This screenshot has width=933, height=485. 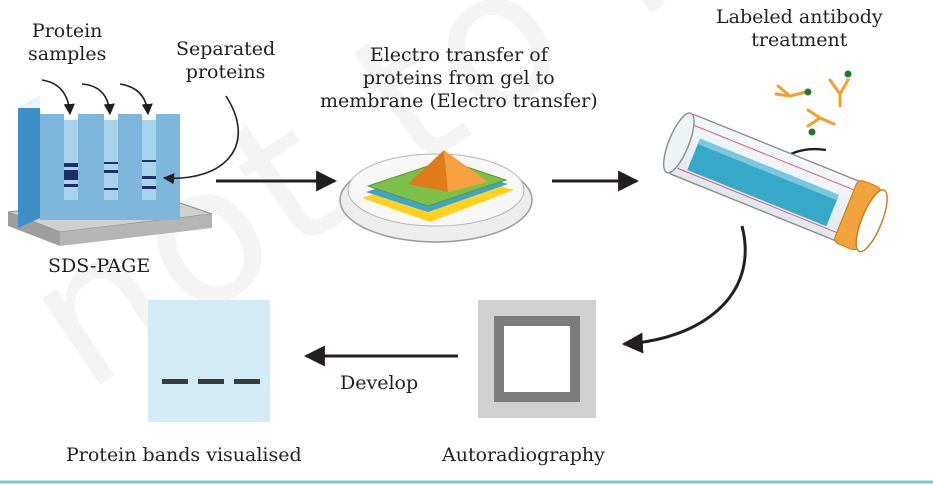 I want to click on tube-membrane-edge, so click(x=768, y=169).